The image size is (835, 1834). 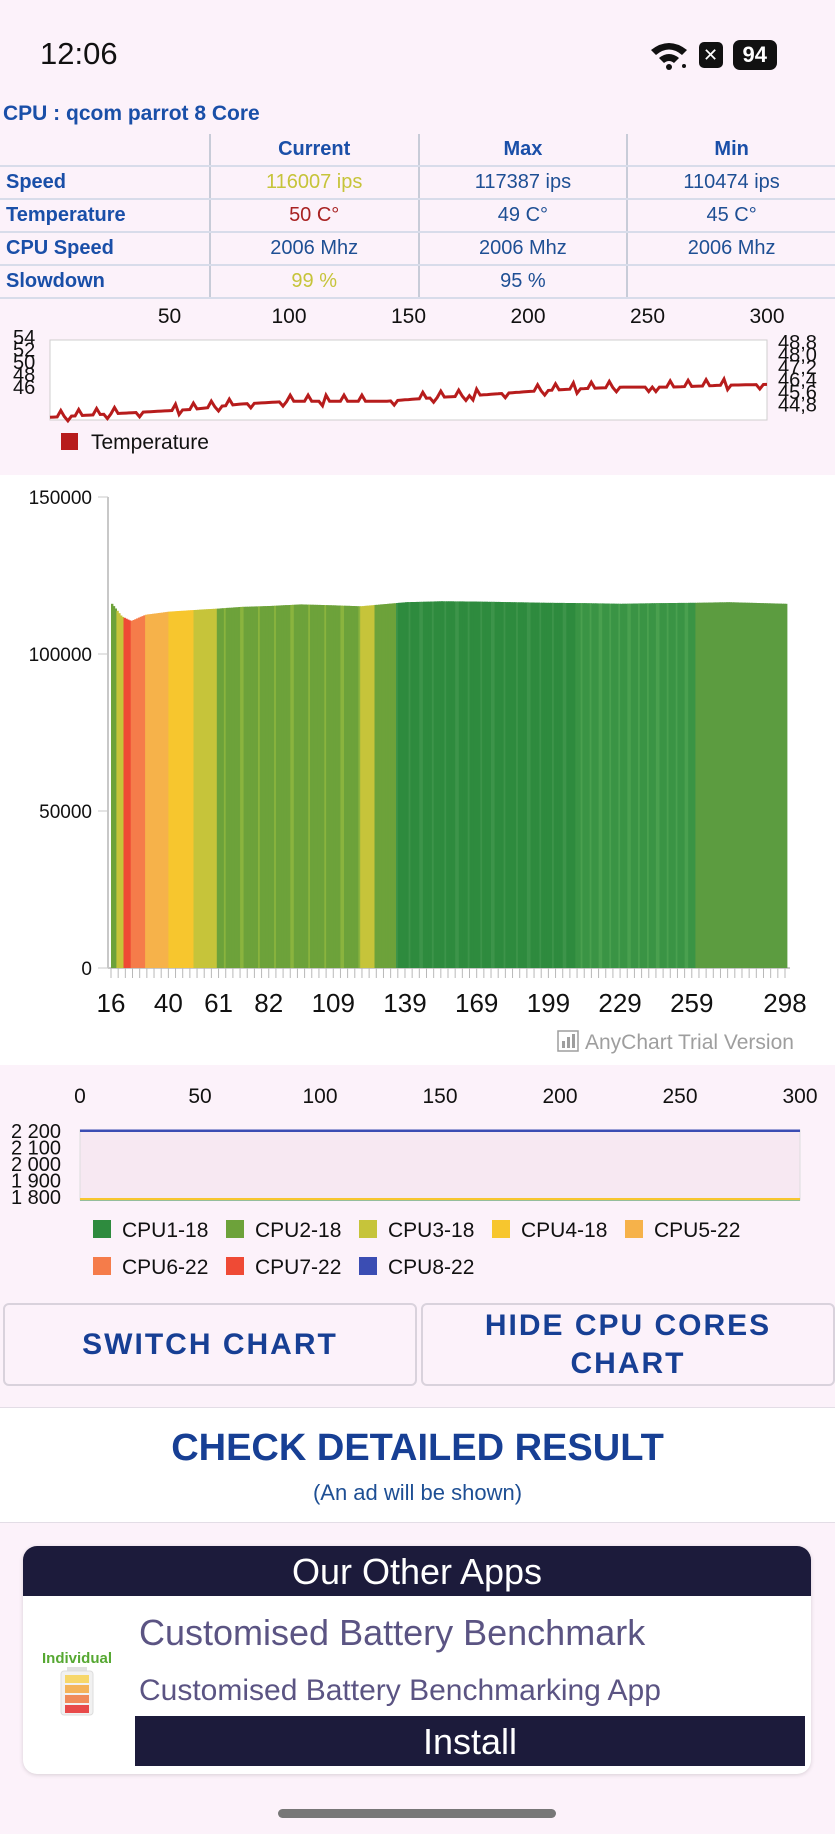 What do you see at coordinates (568, 1041) in the screenshot?
I see `chart-watermark-icon` at bounding box center [568, 1041].